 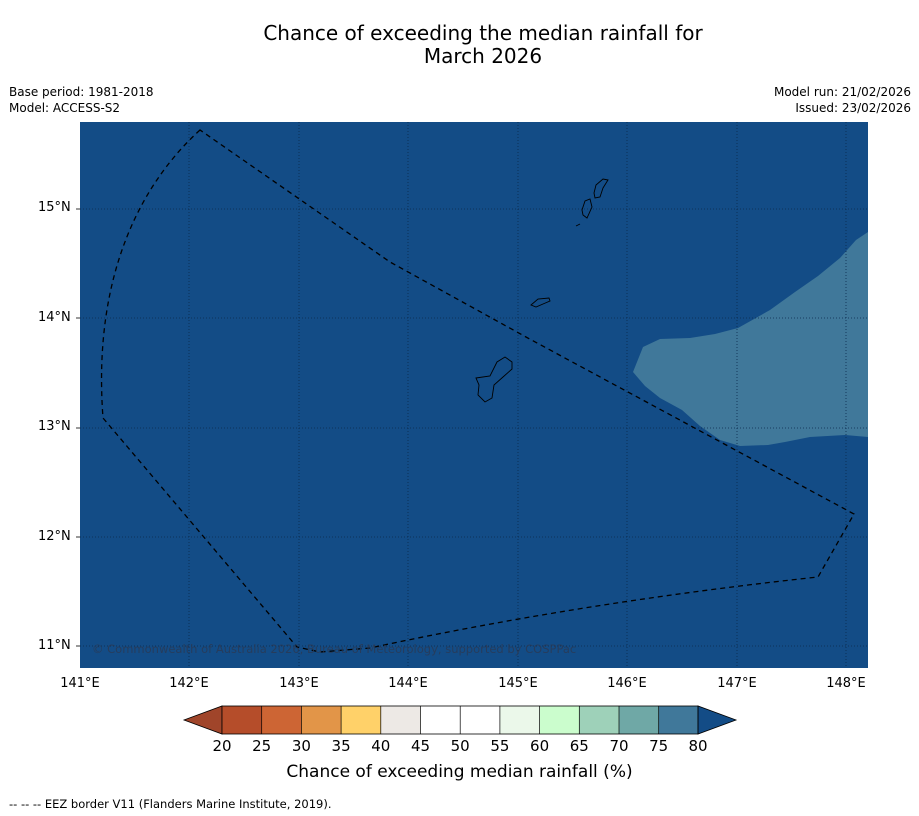 What do you see at coordinates (80, 683) in the screenshot?
I see `lon-label-141e: 141°E` at bounding box center [80, 683].